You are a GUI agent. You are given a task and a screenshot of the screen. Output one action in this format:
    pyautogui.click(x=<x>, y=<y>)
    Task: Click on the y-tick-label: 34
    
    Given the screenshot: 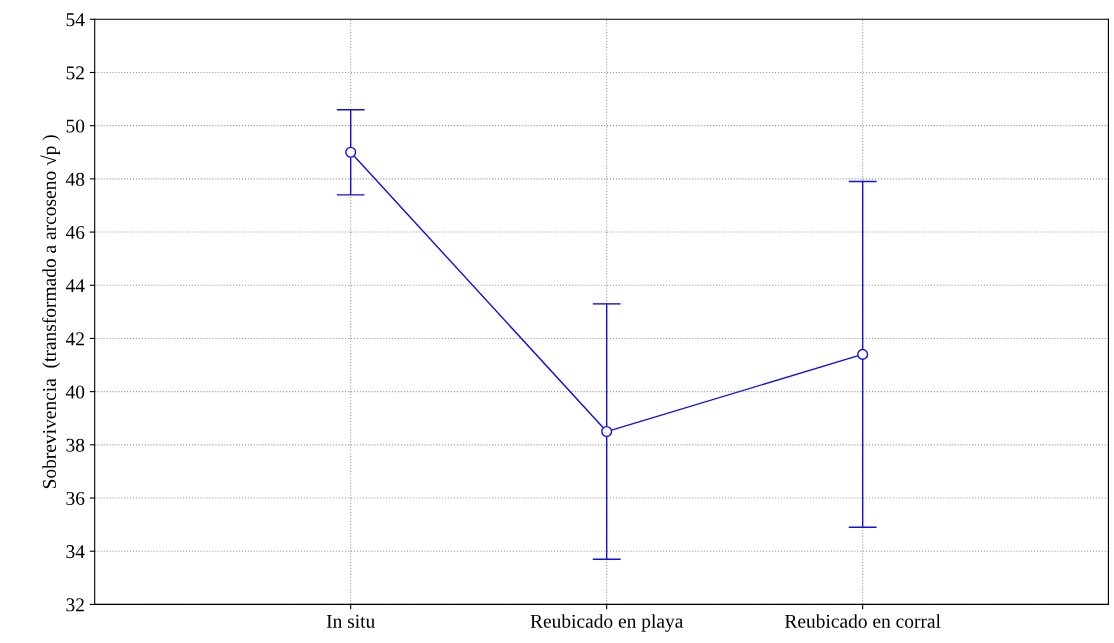 What is the action you would take?
    pyautogui.click(x=75, y=552)
    